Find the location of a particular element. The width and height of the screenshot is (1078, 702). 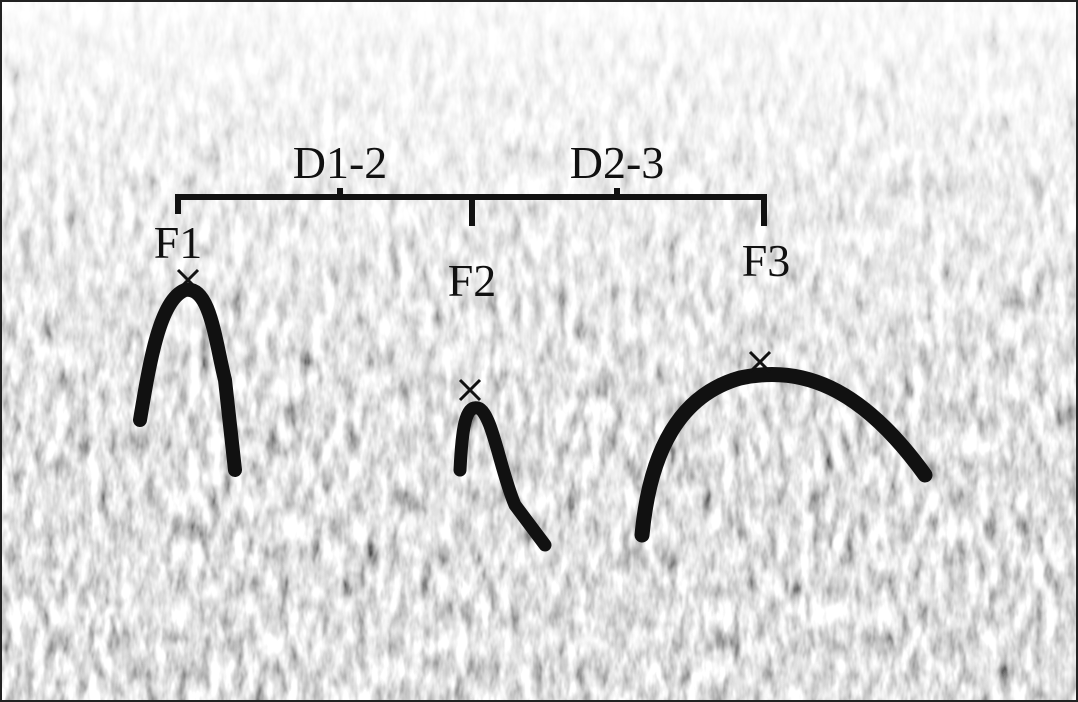

feature-label: F2 is located at coordinates (472, 280).